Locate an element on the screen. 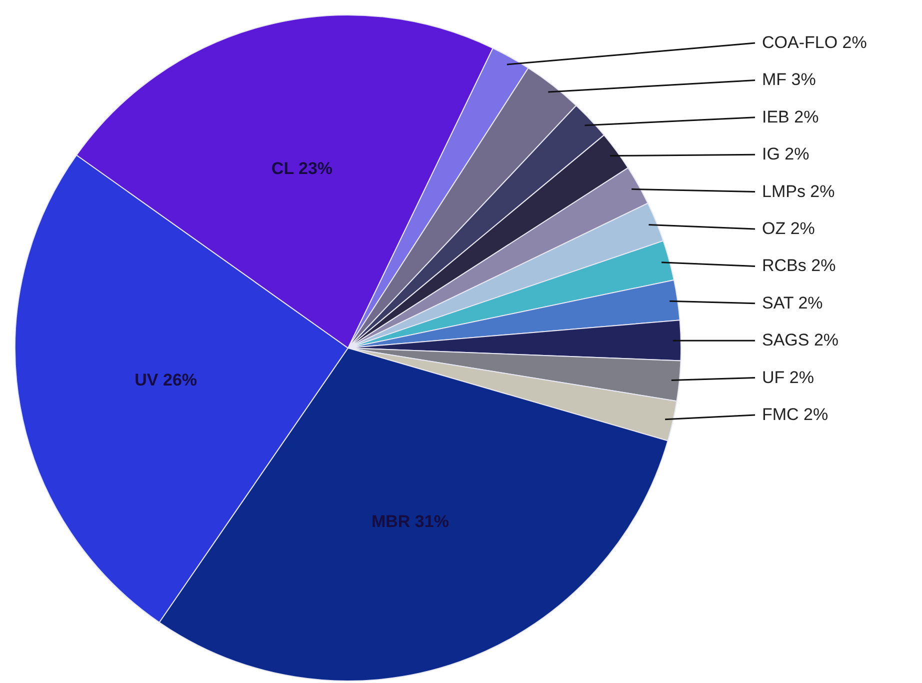 The width and height of the screenshot is (922, 683). slice-label: UV 26% is located at coordinates (166, 380).